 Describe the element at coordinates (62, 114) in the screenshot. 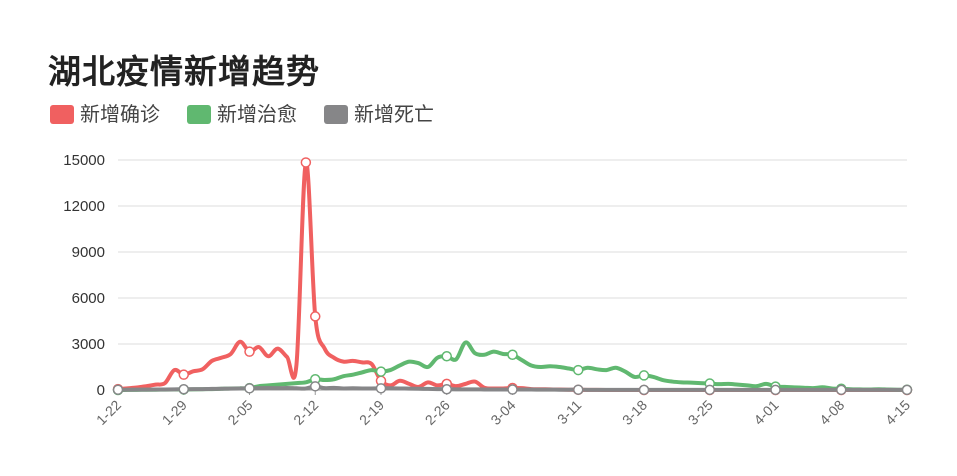

I see `legend-swatch-confirmed` at that location.